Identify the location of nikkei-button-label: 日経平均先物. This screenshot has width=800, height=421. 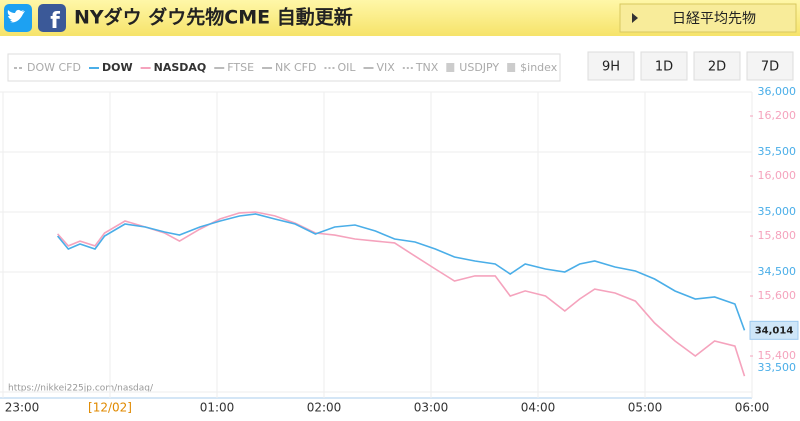
(714, 19).